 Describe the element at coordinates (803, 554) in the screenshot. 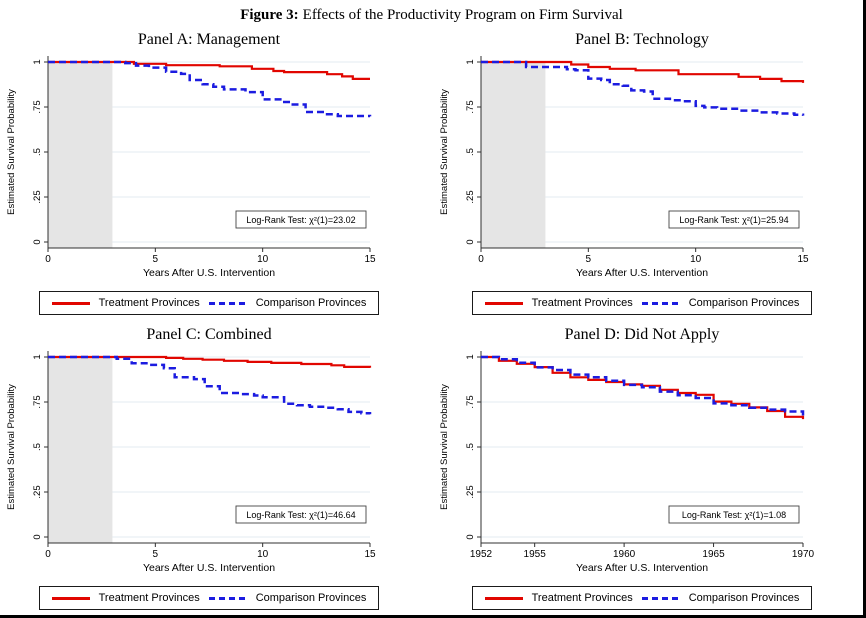

I see `x-tick-label: 1970` at that location.